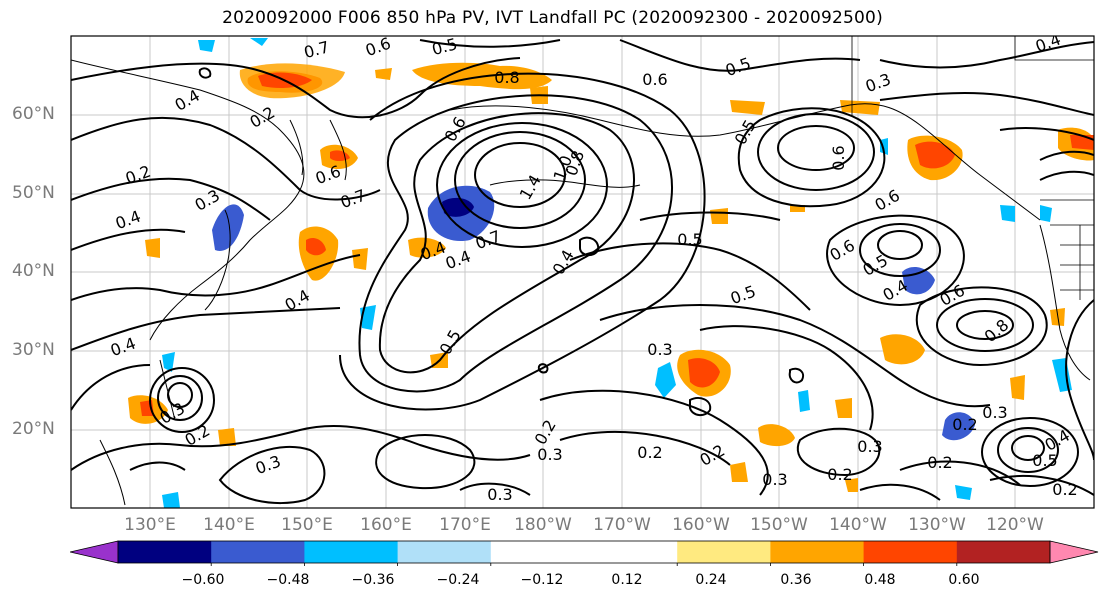 The width and height of the screenshot is (1105, 601). What do you see at coordinates (701, 525) in the screenshot?
I see `lon-label-160w: 160°W` at bounding box center [701, 525].